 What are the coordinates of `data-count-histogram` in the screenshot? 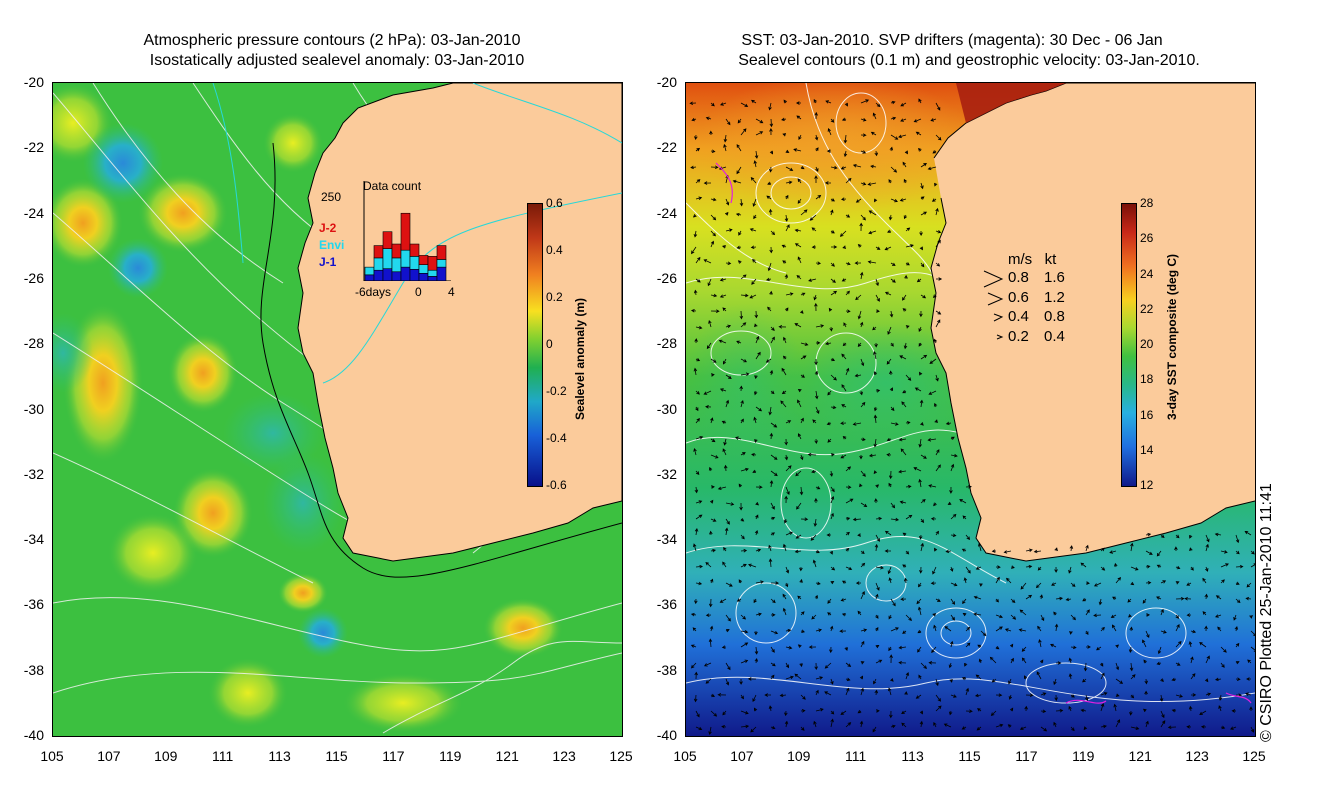 It's located at (407, 231).